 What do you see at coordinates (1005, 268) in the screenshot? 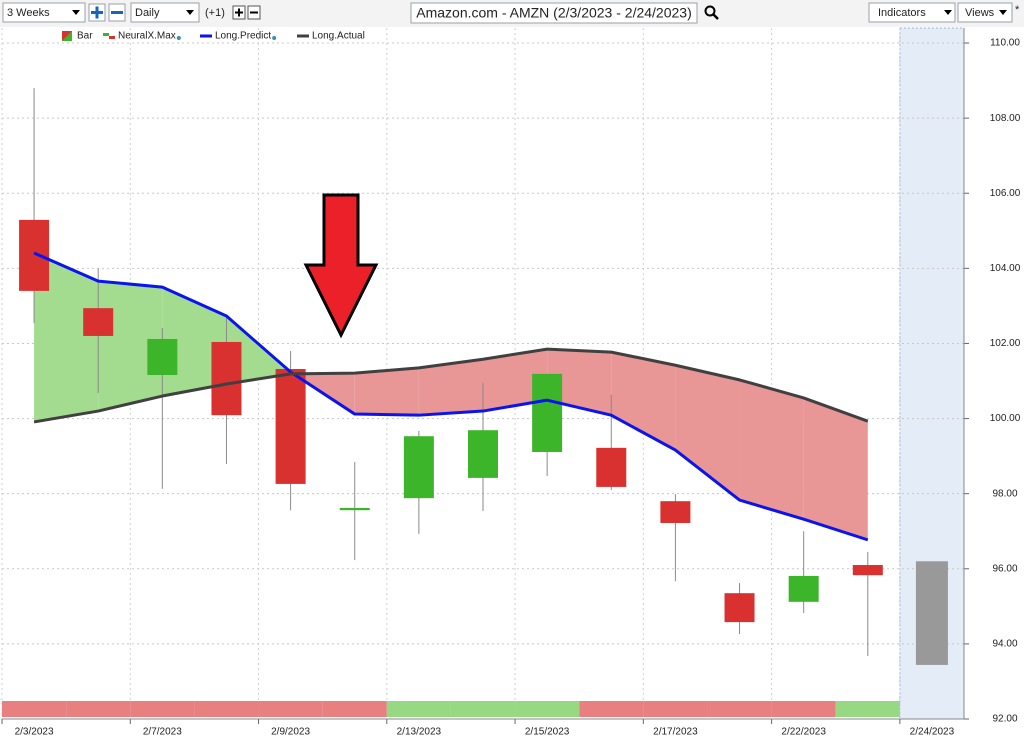
I see `y-tick-label: 104.00` at bounding box center [1005, 268].